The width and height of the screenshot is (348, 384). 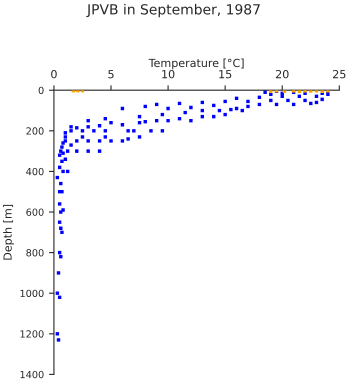 I want to click on x-tick-label: 25, so click(x=339, y=74).